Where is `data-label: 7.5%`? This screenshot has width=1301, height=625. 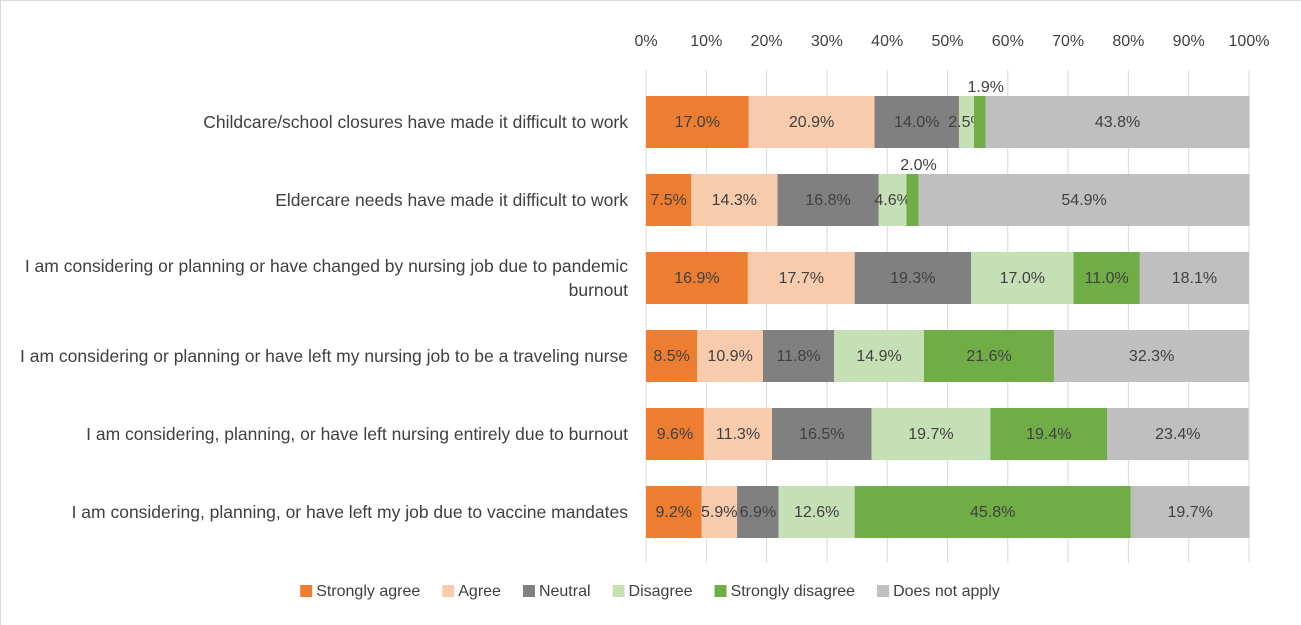 data-label: 7.5% is located at coordinates (668, 200).